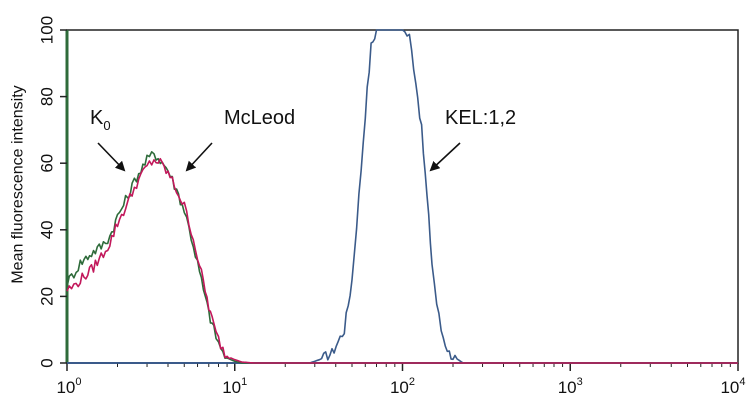 Image resolution: width=751 pixels, height=401 pixels. I want to click on x-tick-label: 10¹, so click(234, 386).